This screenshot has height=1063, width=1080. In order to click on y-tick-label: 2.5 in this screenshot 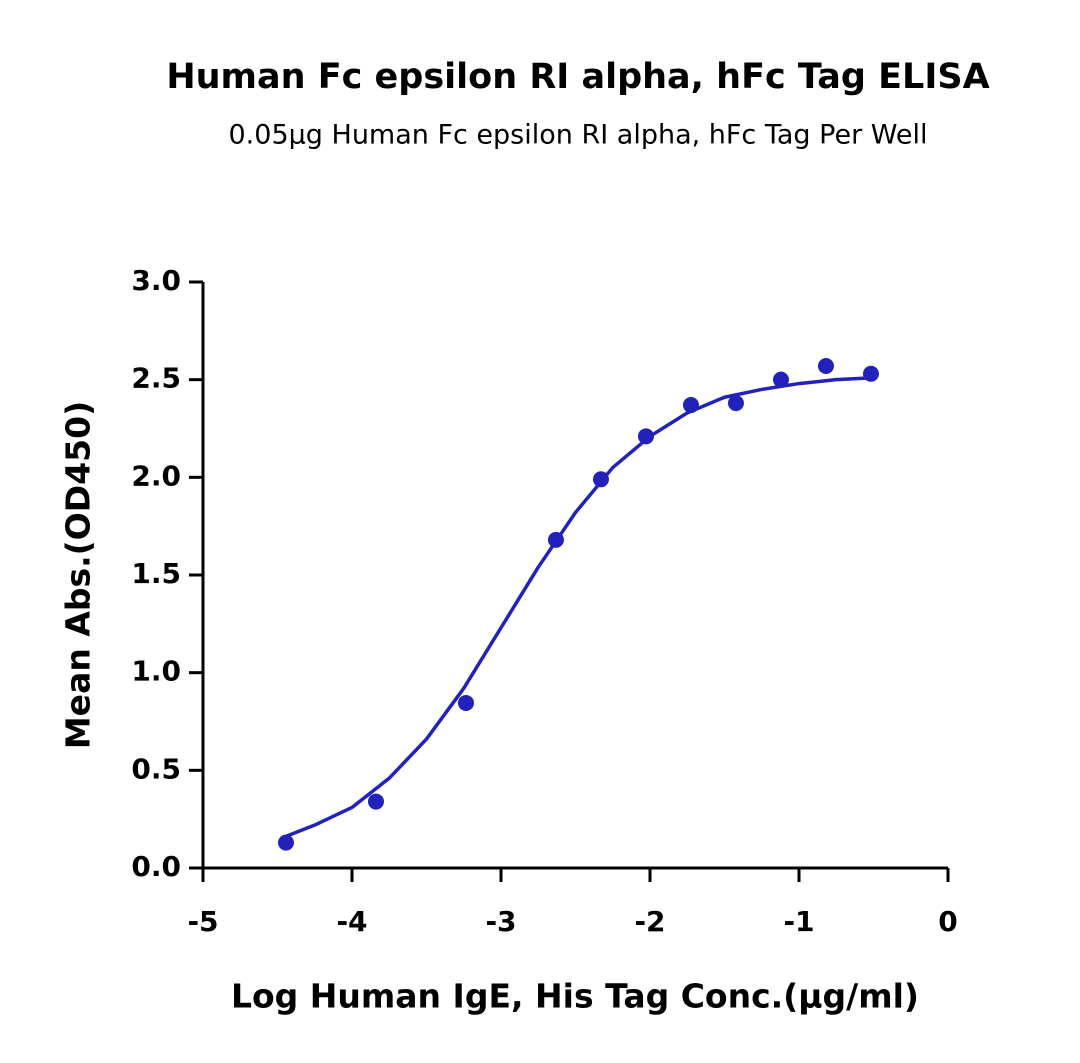, I will do `click(156, 378)`.